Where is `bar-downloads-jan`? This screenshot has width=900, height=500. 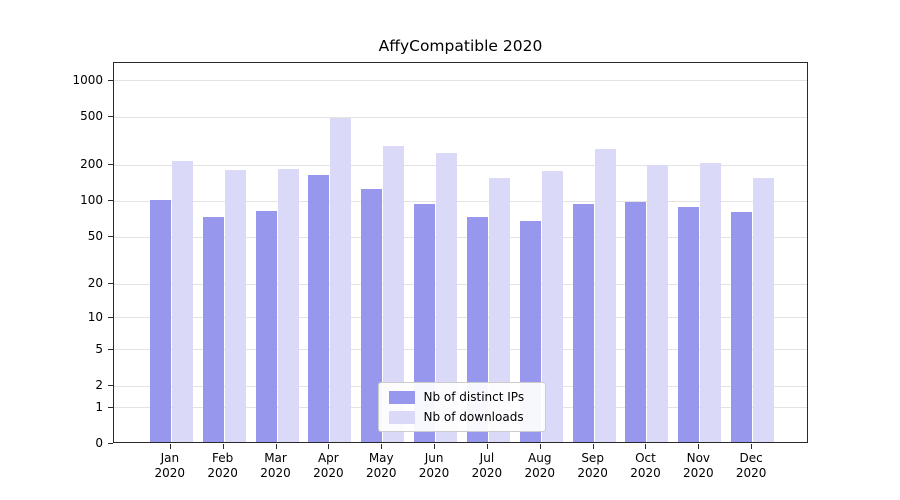 bar-downloads-jan is located at coordinates (182, 301).